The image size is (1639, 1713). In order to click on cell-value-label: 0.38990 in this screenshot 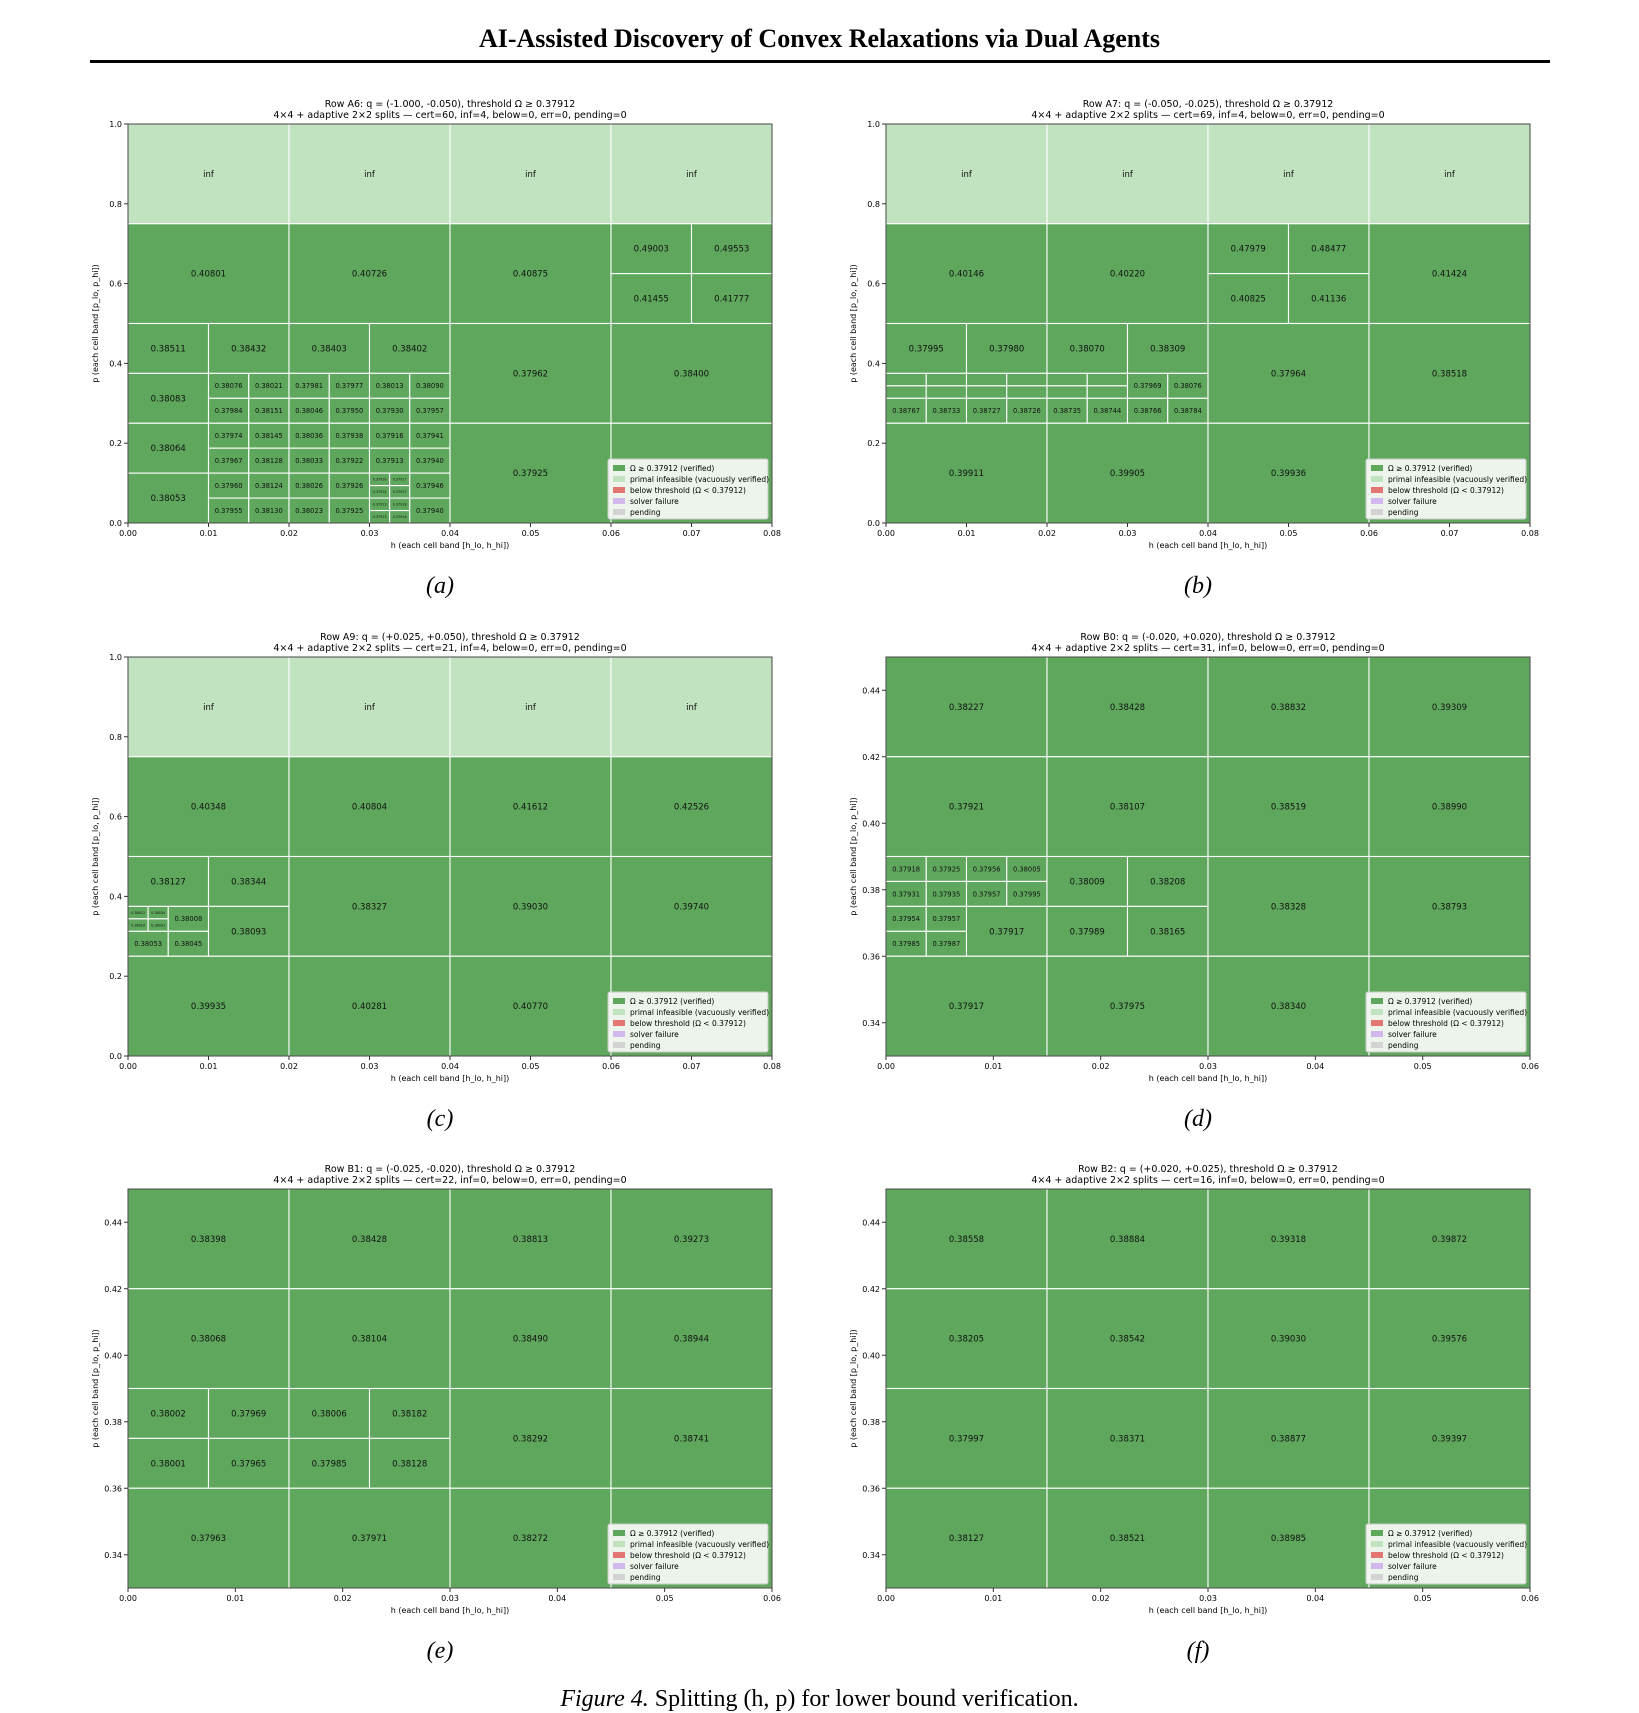, I will do `click(1449, 808)`.